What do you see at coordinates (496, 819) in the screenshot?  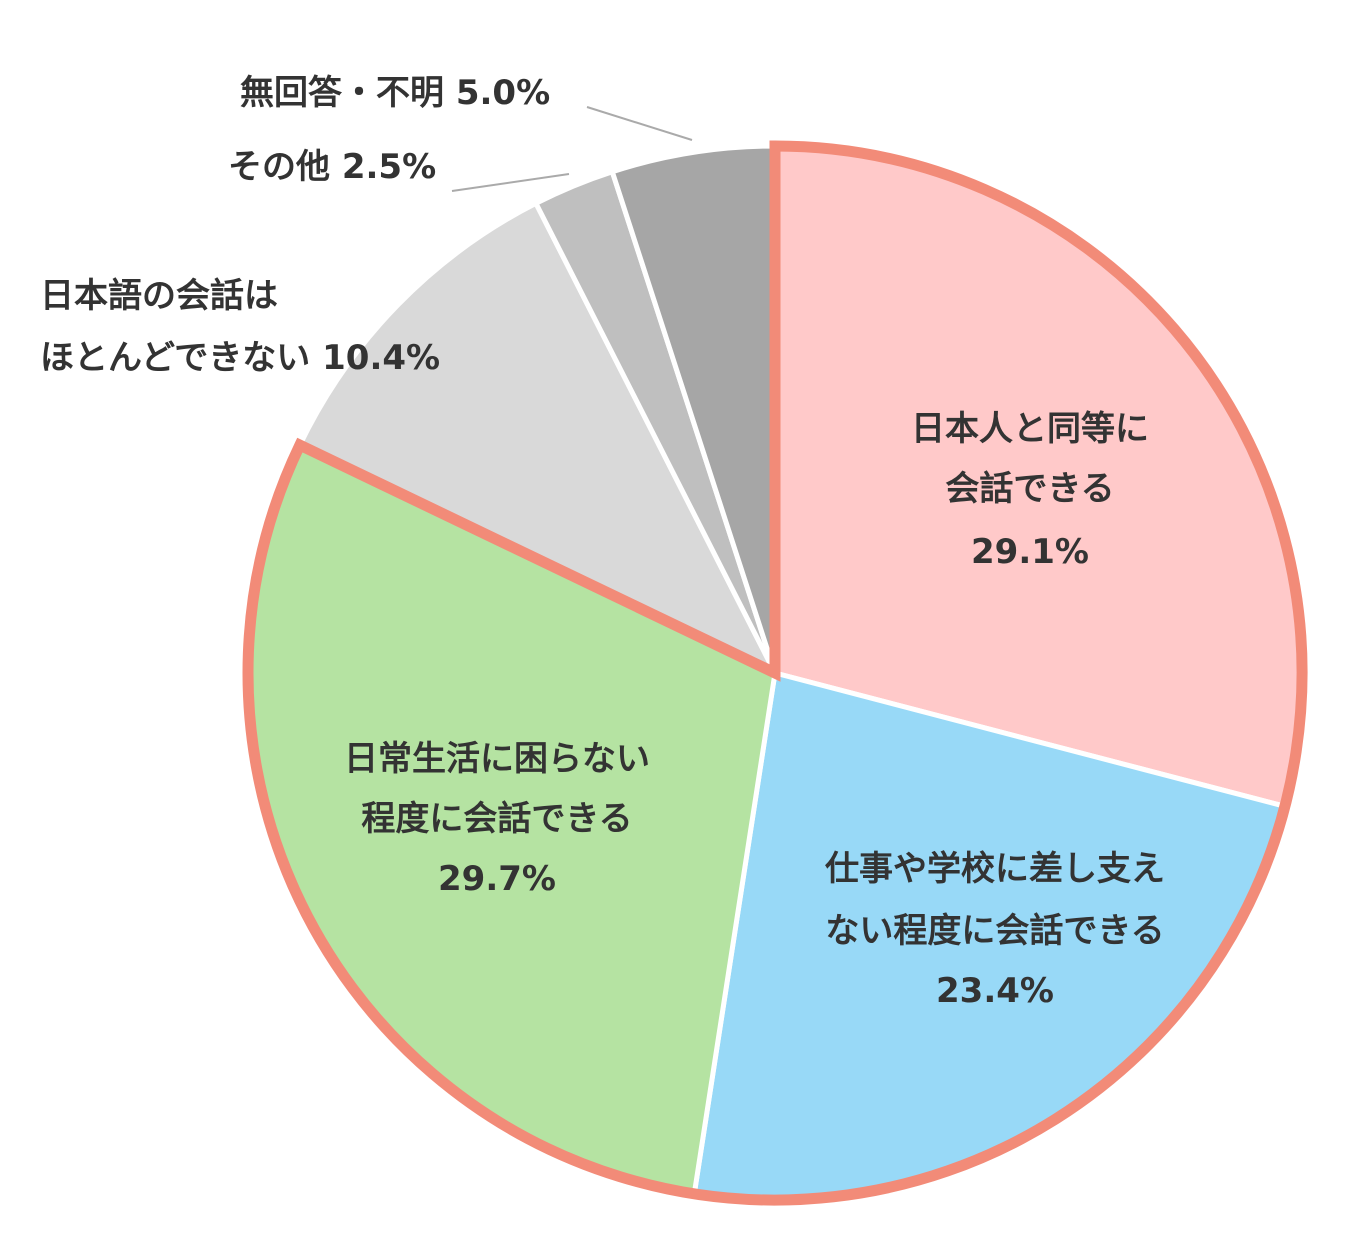 I see `slice-label-3-line-2: 程度に会話できる` at bounding box center [496, 819].